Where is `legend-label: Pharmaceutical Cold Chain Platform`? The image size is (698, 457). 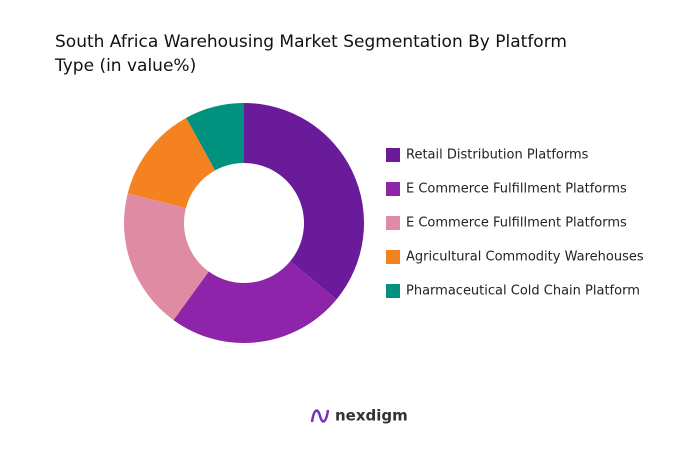 legend-label: Pharmaceutical Cold Chain Platform is located at coordinates (523, 291).